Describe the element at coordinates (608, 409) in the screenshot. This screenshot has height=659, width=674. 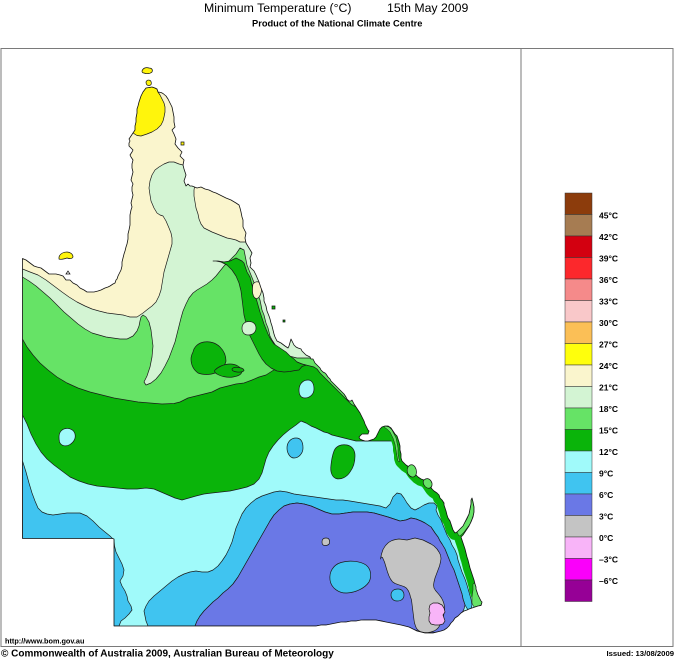
I see `svg-text: 18°C` at that location.